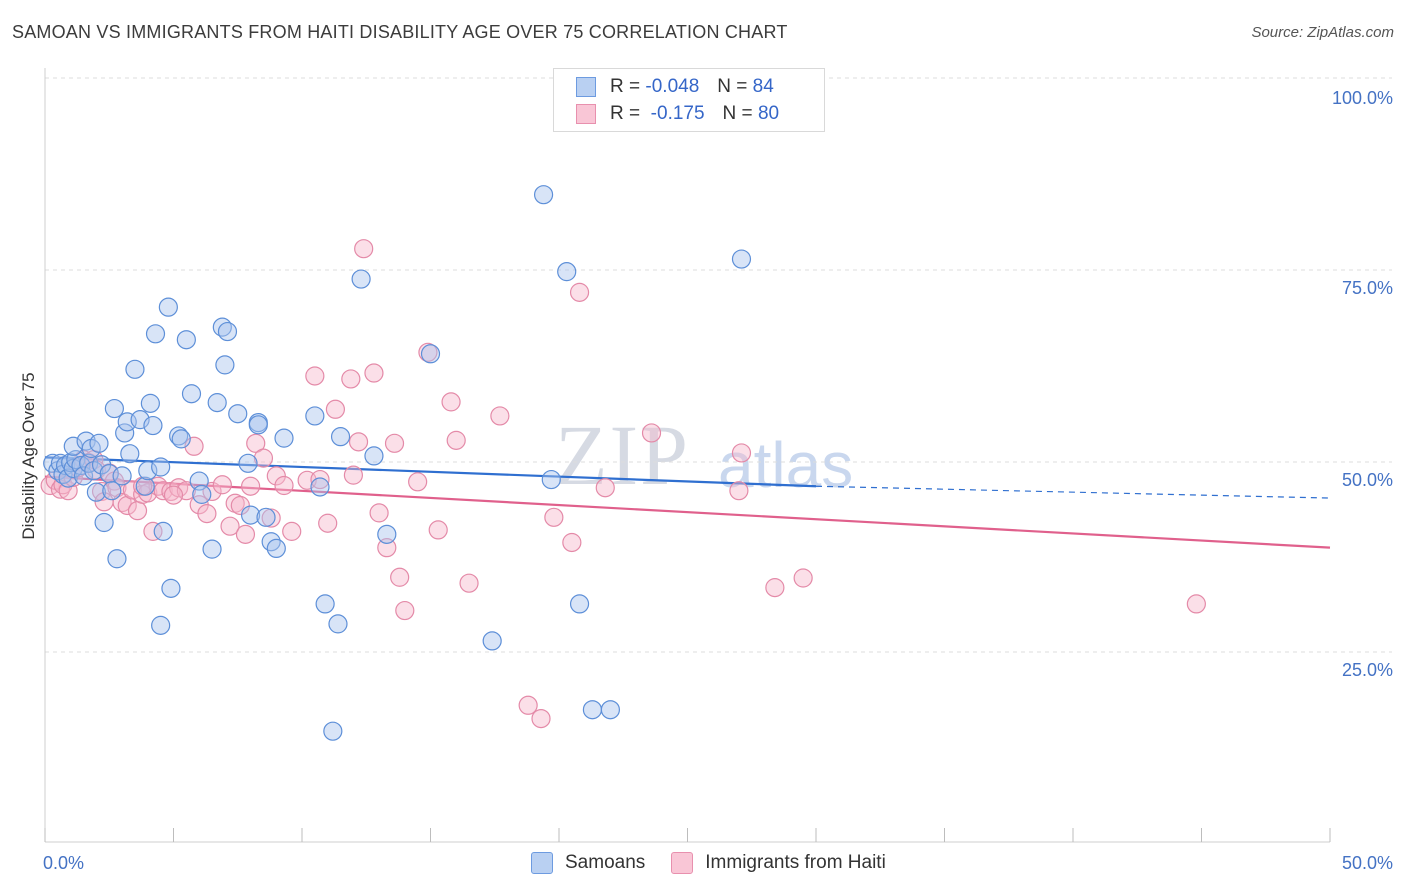 The height and width of the screenshot is (892, 1406). I want to click on y-axis-label: Disability Age Over 75, so click(28, 455).